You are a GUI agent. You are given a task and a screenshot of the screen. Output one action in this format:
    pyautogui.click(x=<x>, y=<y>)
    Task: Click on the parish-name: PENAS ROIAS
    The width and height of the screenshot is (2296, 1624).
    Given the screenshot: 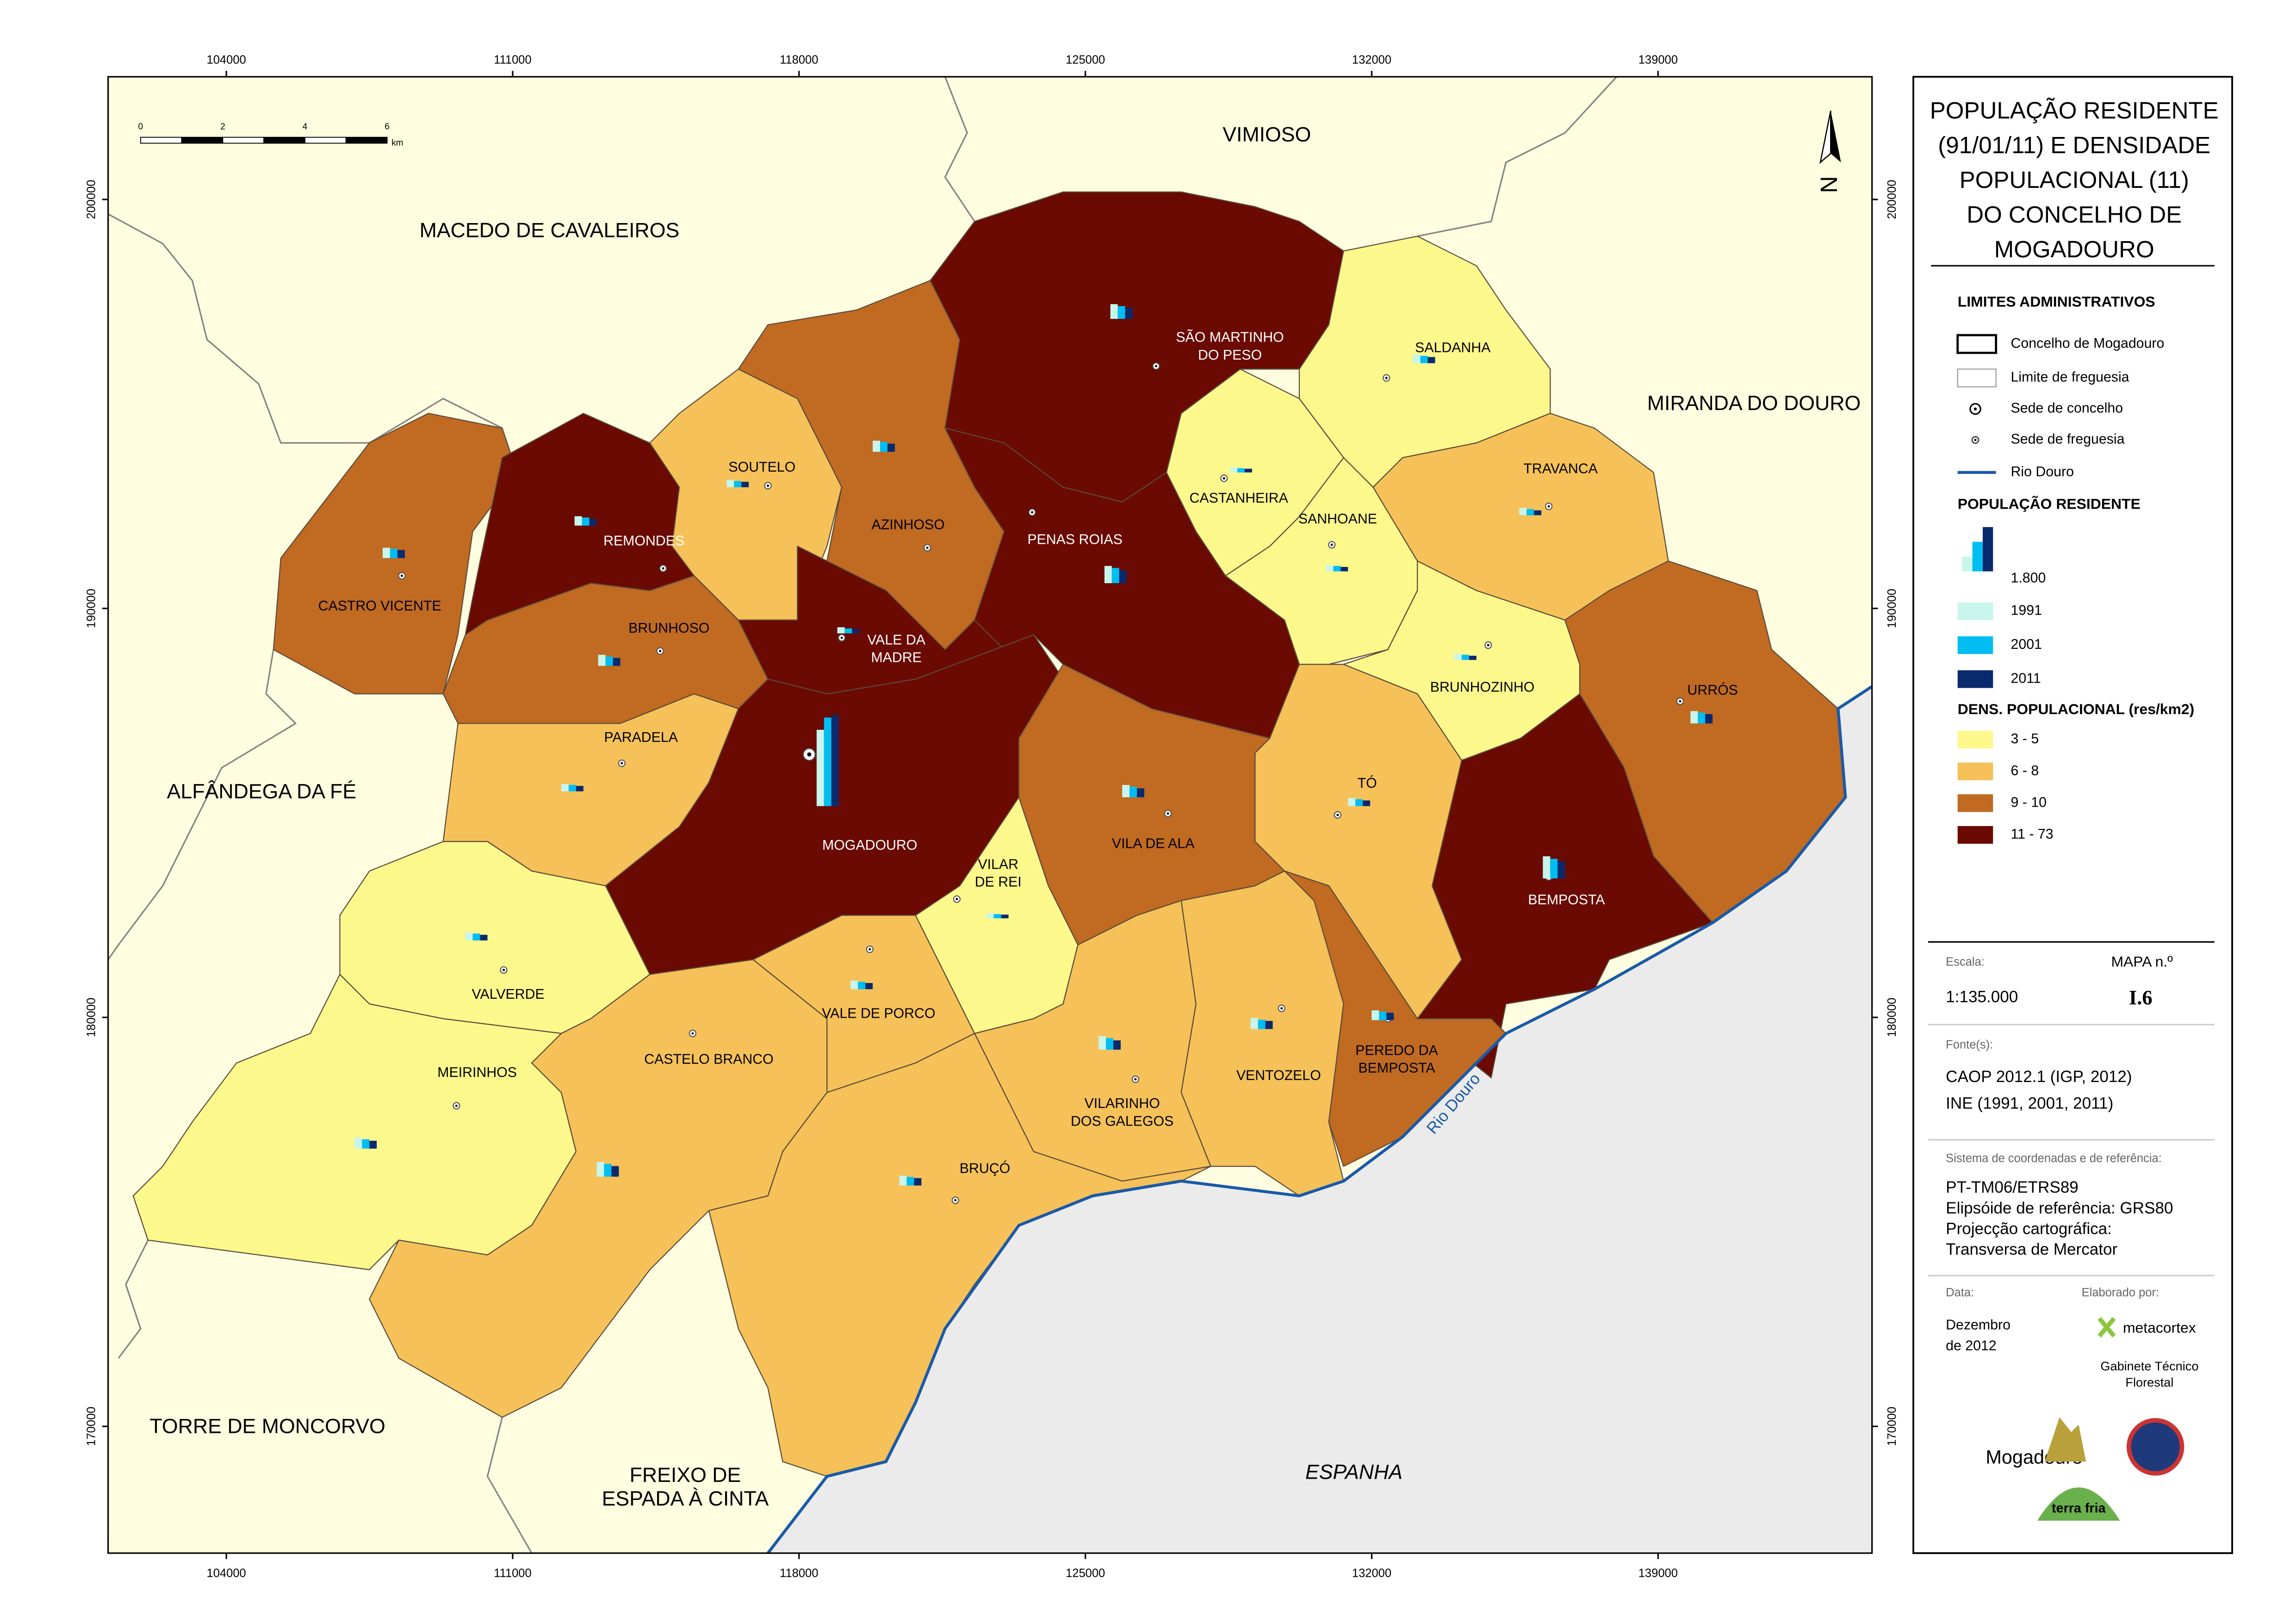 What is the action you would take?
    pyautogui.click(x=1075, y=540)
    